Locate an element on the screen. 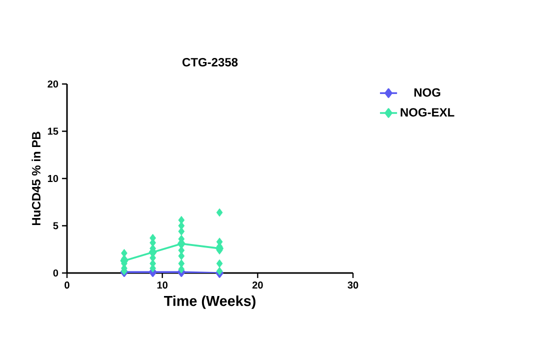 The width and height of the screenshot is (546, 349). y-tick-label: 20 is located at coordinates (53, 84).